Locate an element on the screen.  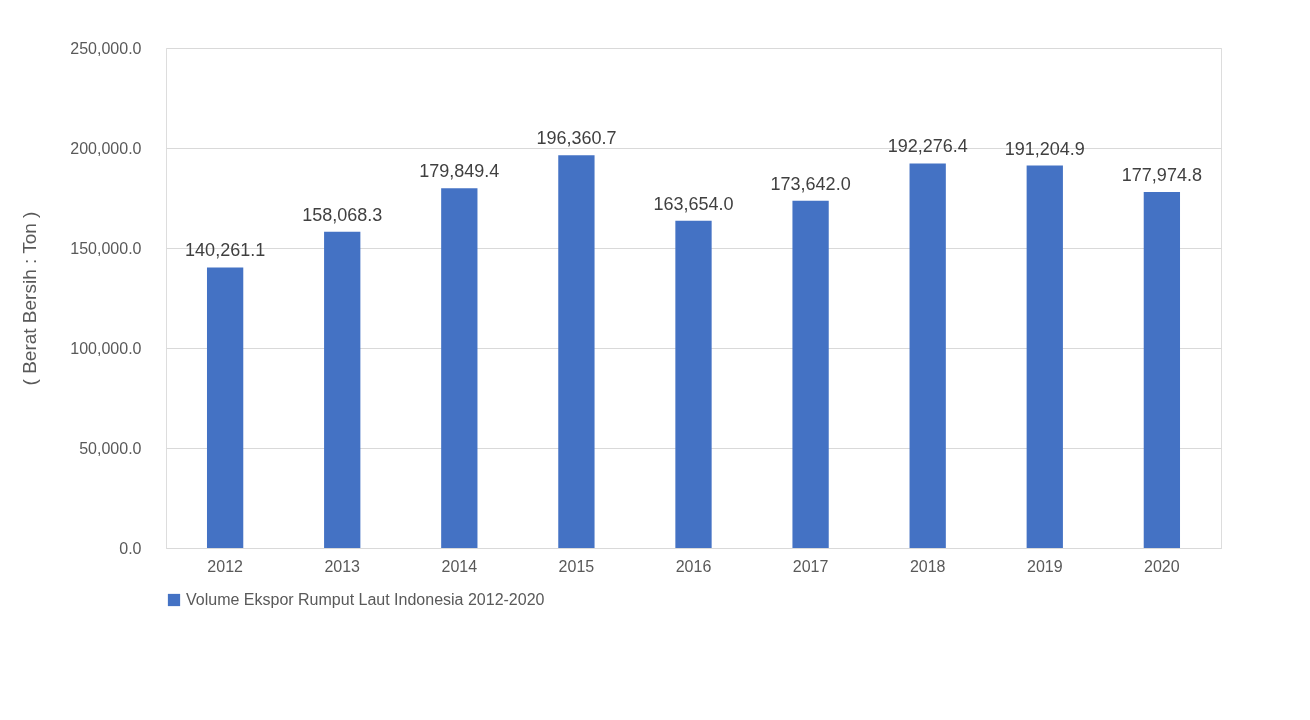
x-tick-label: 2016 is located at coordinates (693, 566).